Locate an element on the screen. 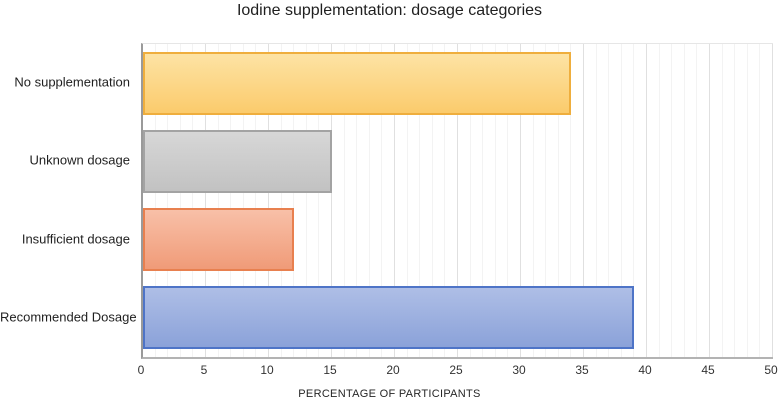 Image resolution: width=779 pixels, height=405 pixels. bar-no-supplementation is located at coordinates (357, 83).